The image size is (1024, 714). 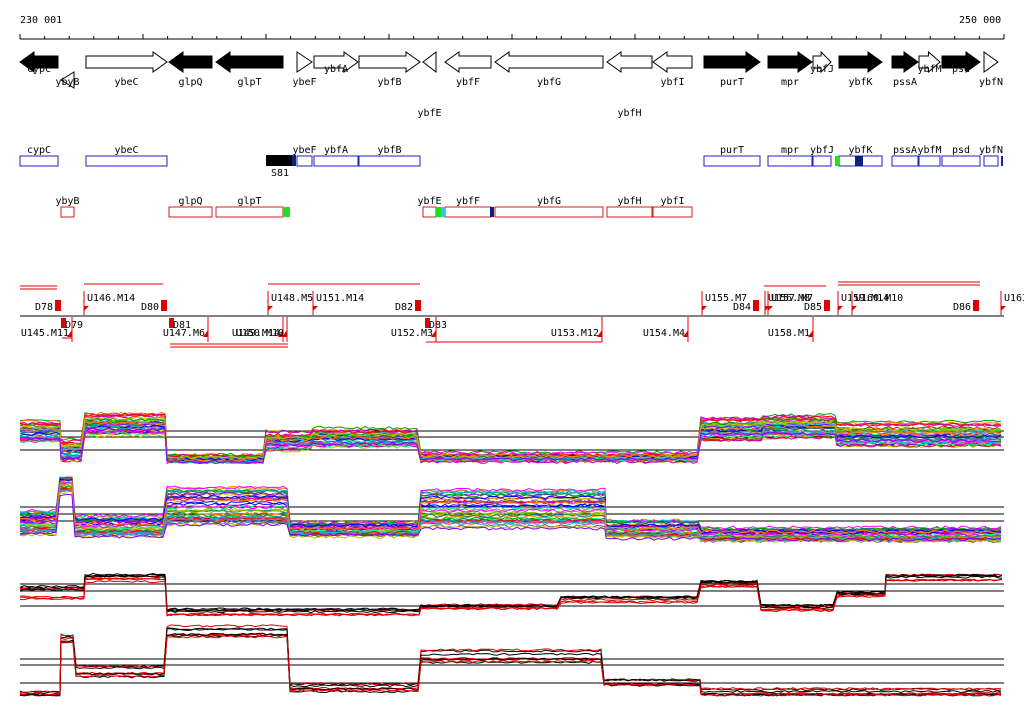 What do you see at coordinates (262, 329) in the screenshot?
I see `marker-u150-m10: U150.M10` at bounding box center [262, 329].